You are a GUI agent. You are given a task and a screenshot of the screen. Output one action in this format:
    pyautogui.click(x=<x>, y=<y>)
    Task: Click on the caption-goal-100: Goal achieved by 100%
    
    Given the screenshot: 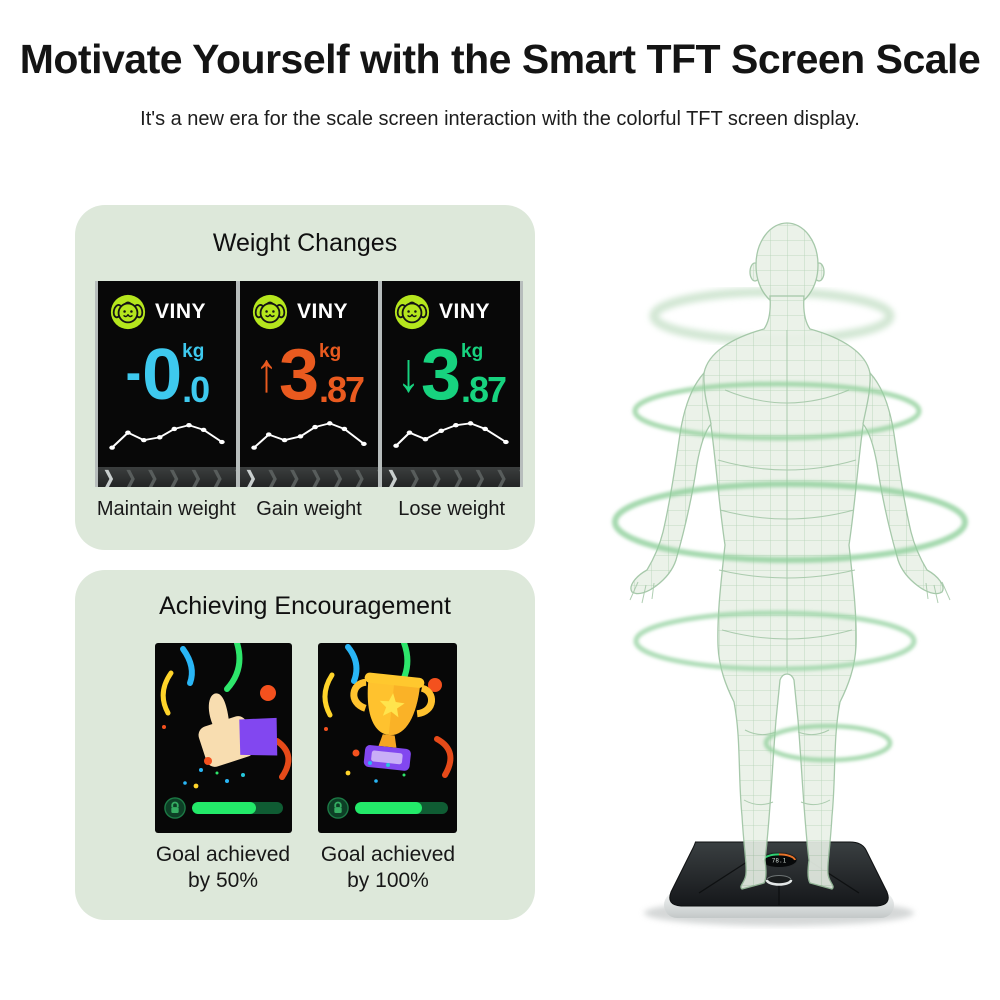 What is the action you would take?
    pyautogui.click(x=388, y=868)
    